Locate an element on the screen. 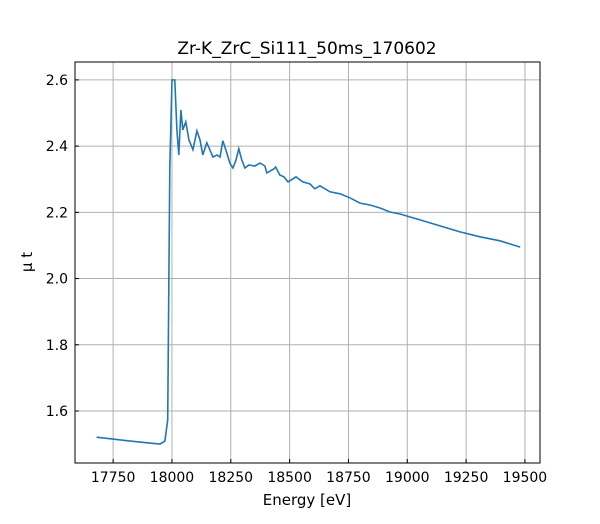 The height and width of the screenshot is (524, 600). x-axis-label: Energy [eV] is located at coordinates (307, 500).